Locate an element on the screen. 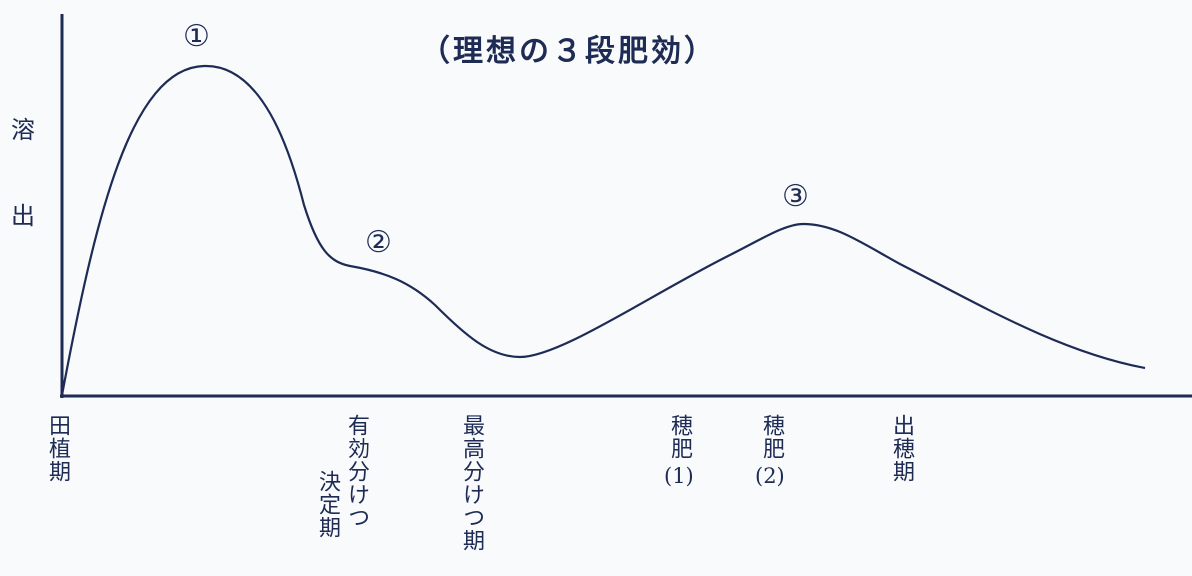 Image resolution: width=1192 pixels, height=576 pixels. x-label-yuko-line1: 有効分けつ is located at coordinates (356, 471).